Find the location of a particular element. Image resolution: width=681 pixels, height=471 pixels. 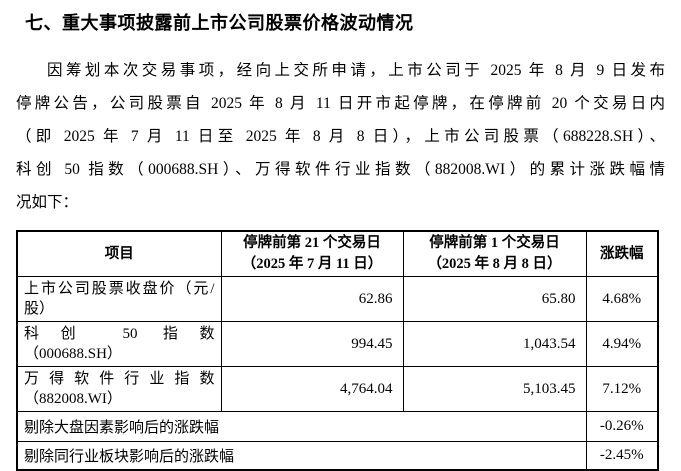

col-header-day21-line2: （2025 年 7 月 11 日） is located at coordinates (312, 264).